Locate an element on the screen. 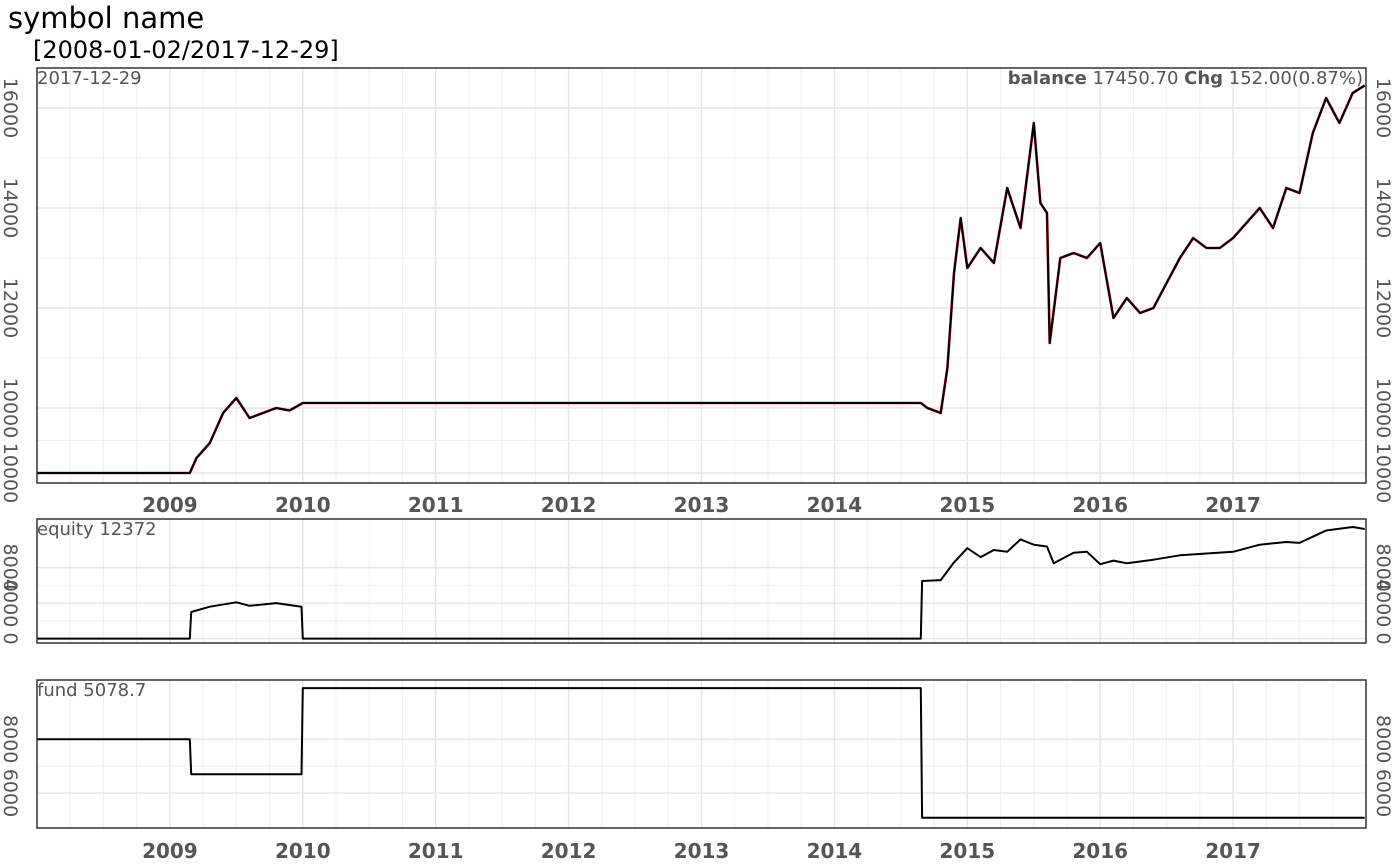 The height and width of the screenshot is (866, 1400). y-tick-label-left: 16000 is located at coordinates (10, 108).